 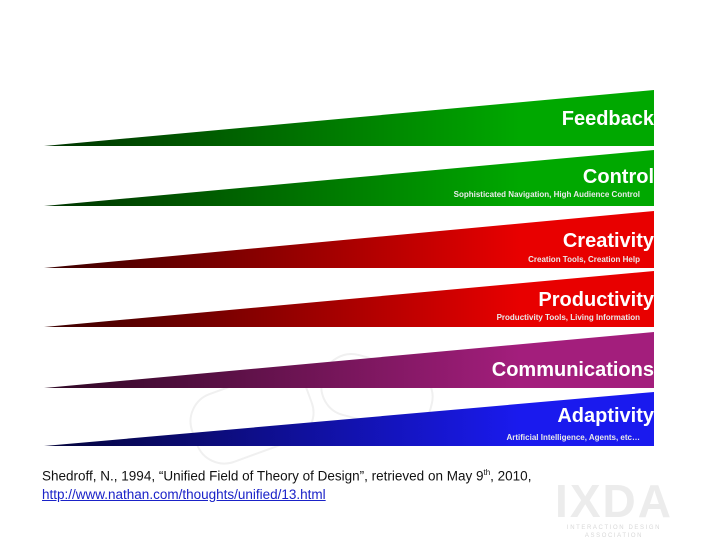 What do you see at coordinates (614, 532) in the screenshot?
I see `logo-tagline: INTERACTION DESIGN ASSOCIATION` at bounding box center [614, 532].